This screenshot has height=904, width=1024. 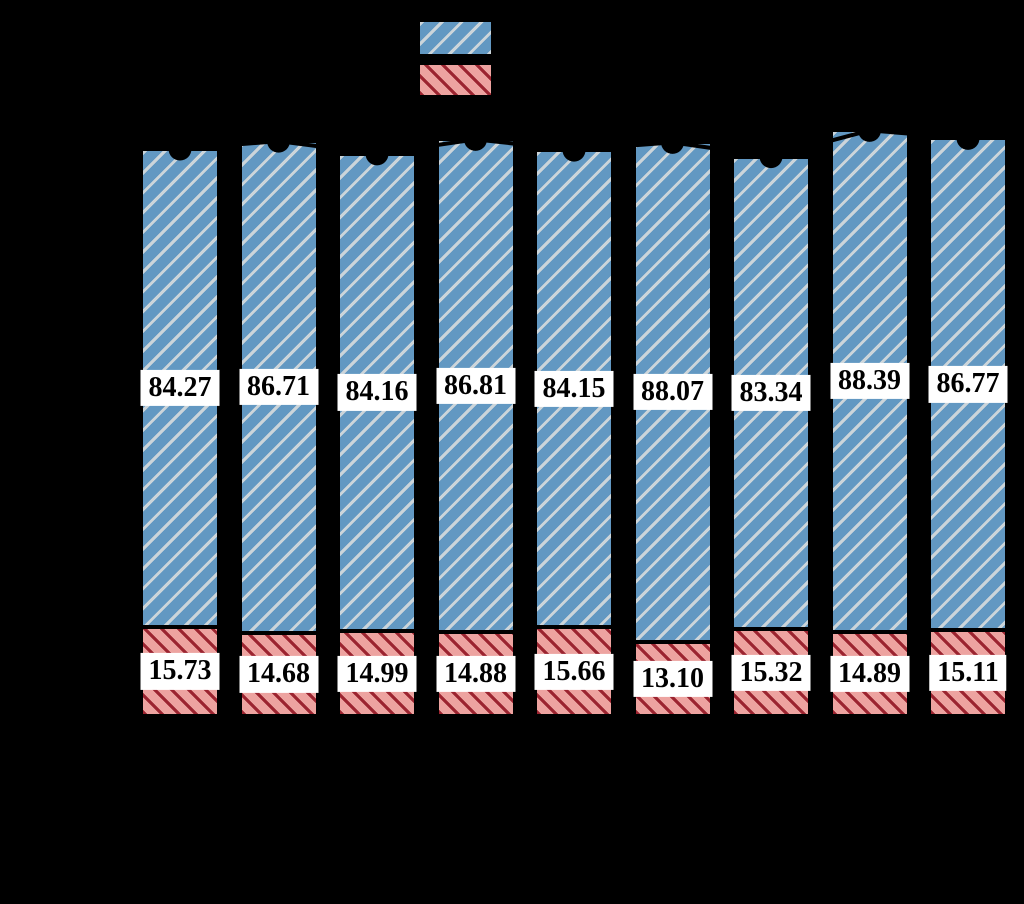 What do you see at coordinates (377, 673) in the screenshot?
I see `bar-value-label-red: 14.99` at bounding box center [377, 673].